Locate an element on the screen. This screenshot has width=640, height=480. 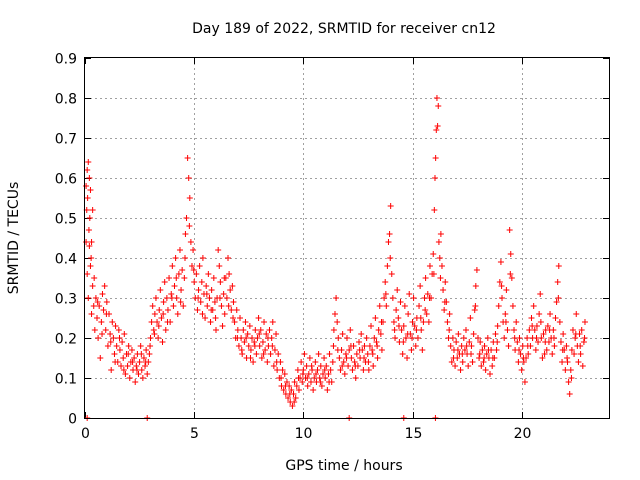
x-tick-label: 10 is located at coordinates (304, 434).